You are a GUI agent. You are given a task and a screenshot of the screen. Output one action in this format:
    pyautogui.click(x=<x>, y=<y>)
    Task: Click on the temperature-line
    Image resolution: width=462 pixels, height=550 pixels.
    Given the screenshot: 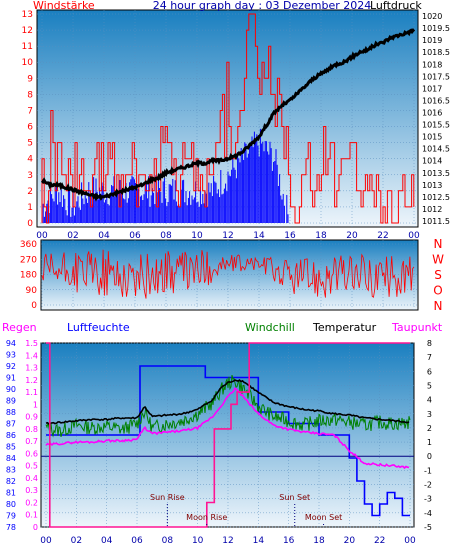 What is the action you would take?
    pyautogui.click(x=227, y=402)
    